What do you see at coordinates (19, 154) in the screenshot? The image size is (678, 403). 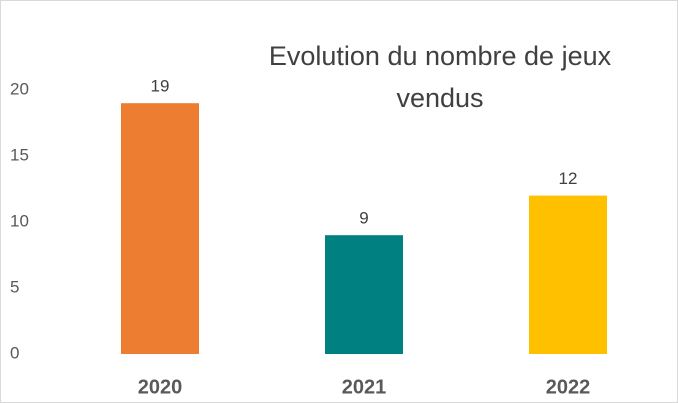 I see `y-tick-label: 15` at bounding box center [19, 154].